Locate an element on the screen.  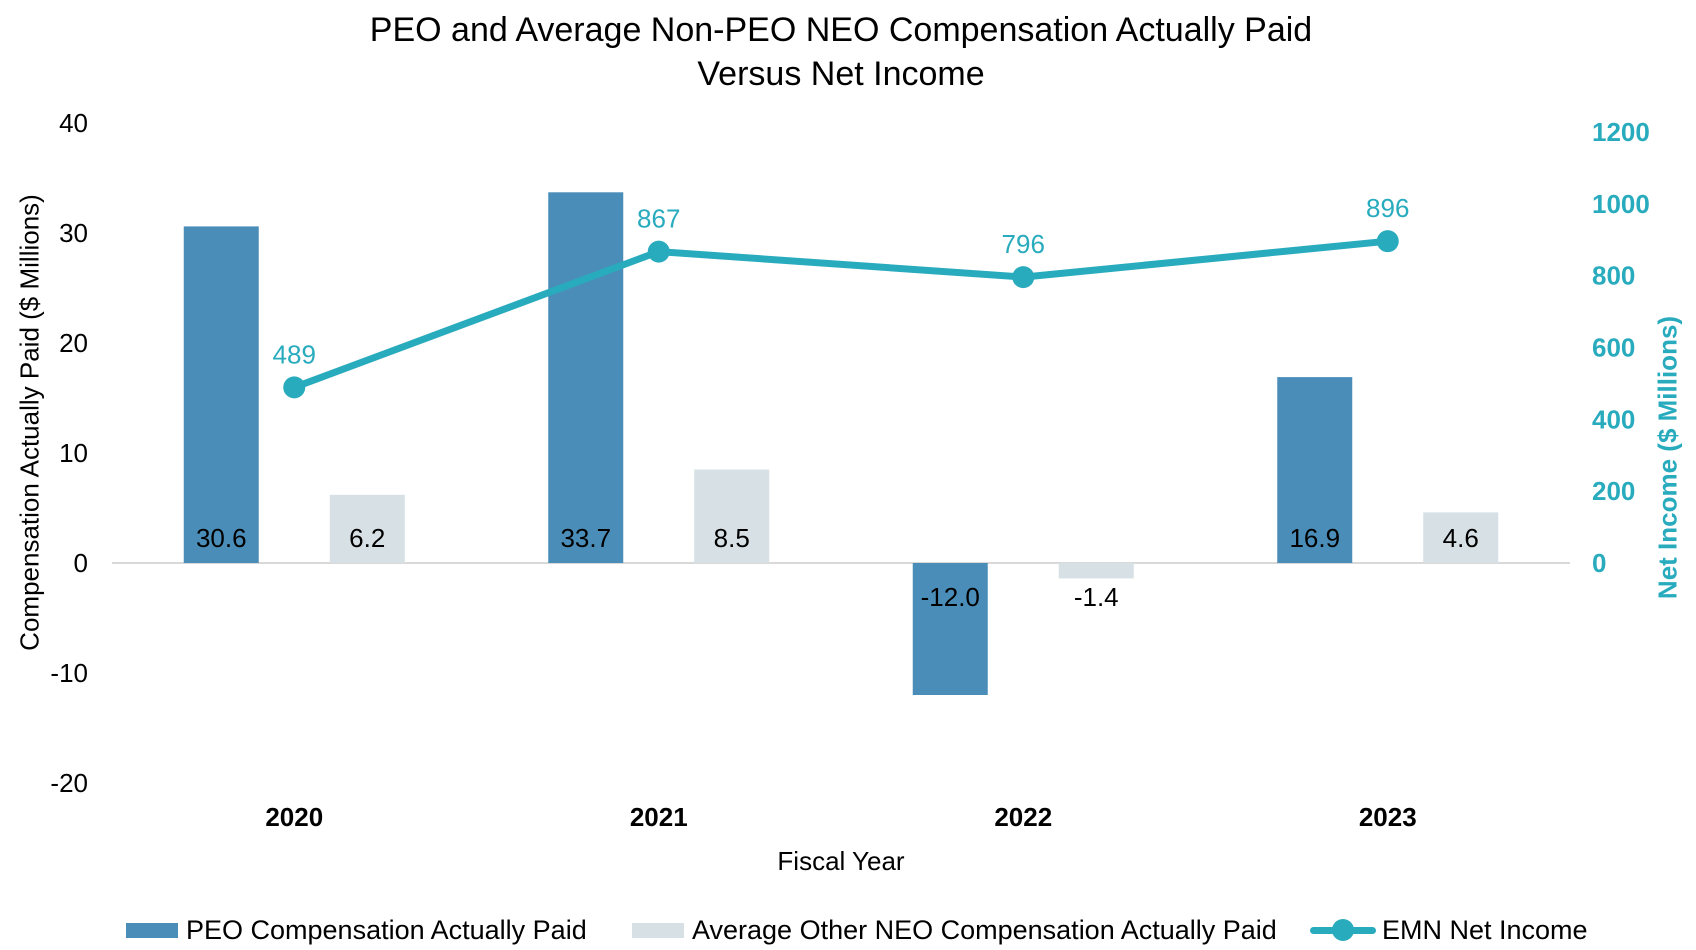
peo-bar-swatch is located at coordinates (152, 930).